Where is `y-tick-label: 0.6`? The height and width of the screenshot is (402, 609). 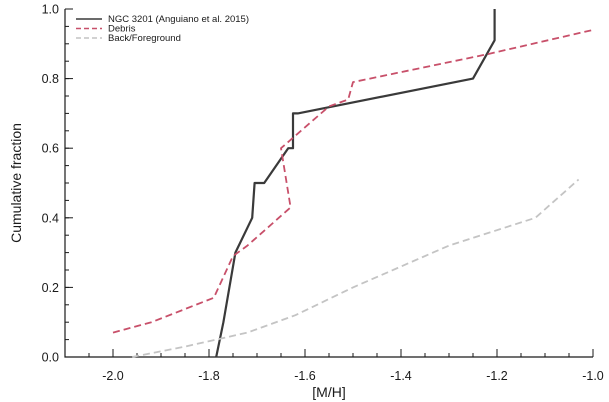
y-tick-label: 0.6 is located at coordinates (50, 149).